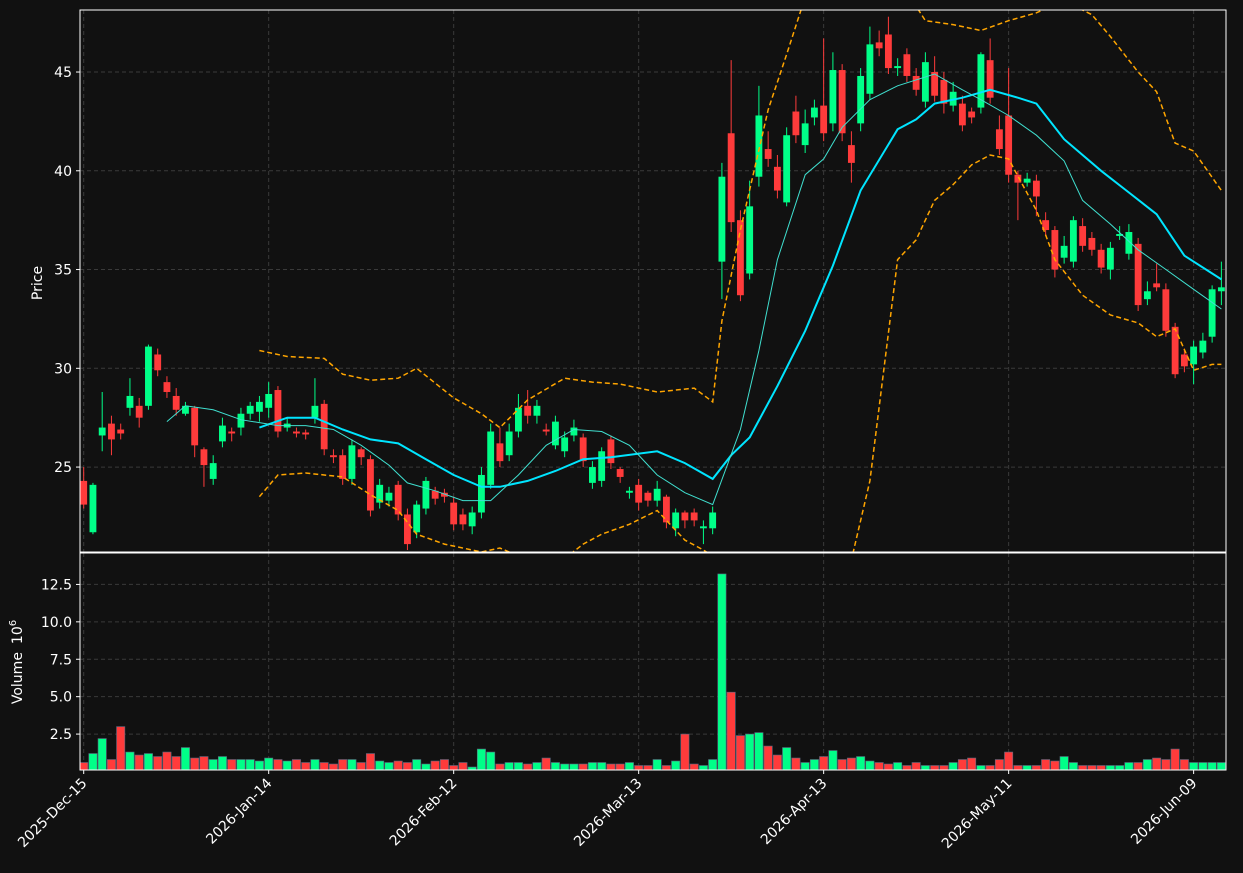 The image size is (1243, 873). Describe the element at coordinates (63, 73) in the screenshot. I see `y-tick-label: 45` at that location.